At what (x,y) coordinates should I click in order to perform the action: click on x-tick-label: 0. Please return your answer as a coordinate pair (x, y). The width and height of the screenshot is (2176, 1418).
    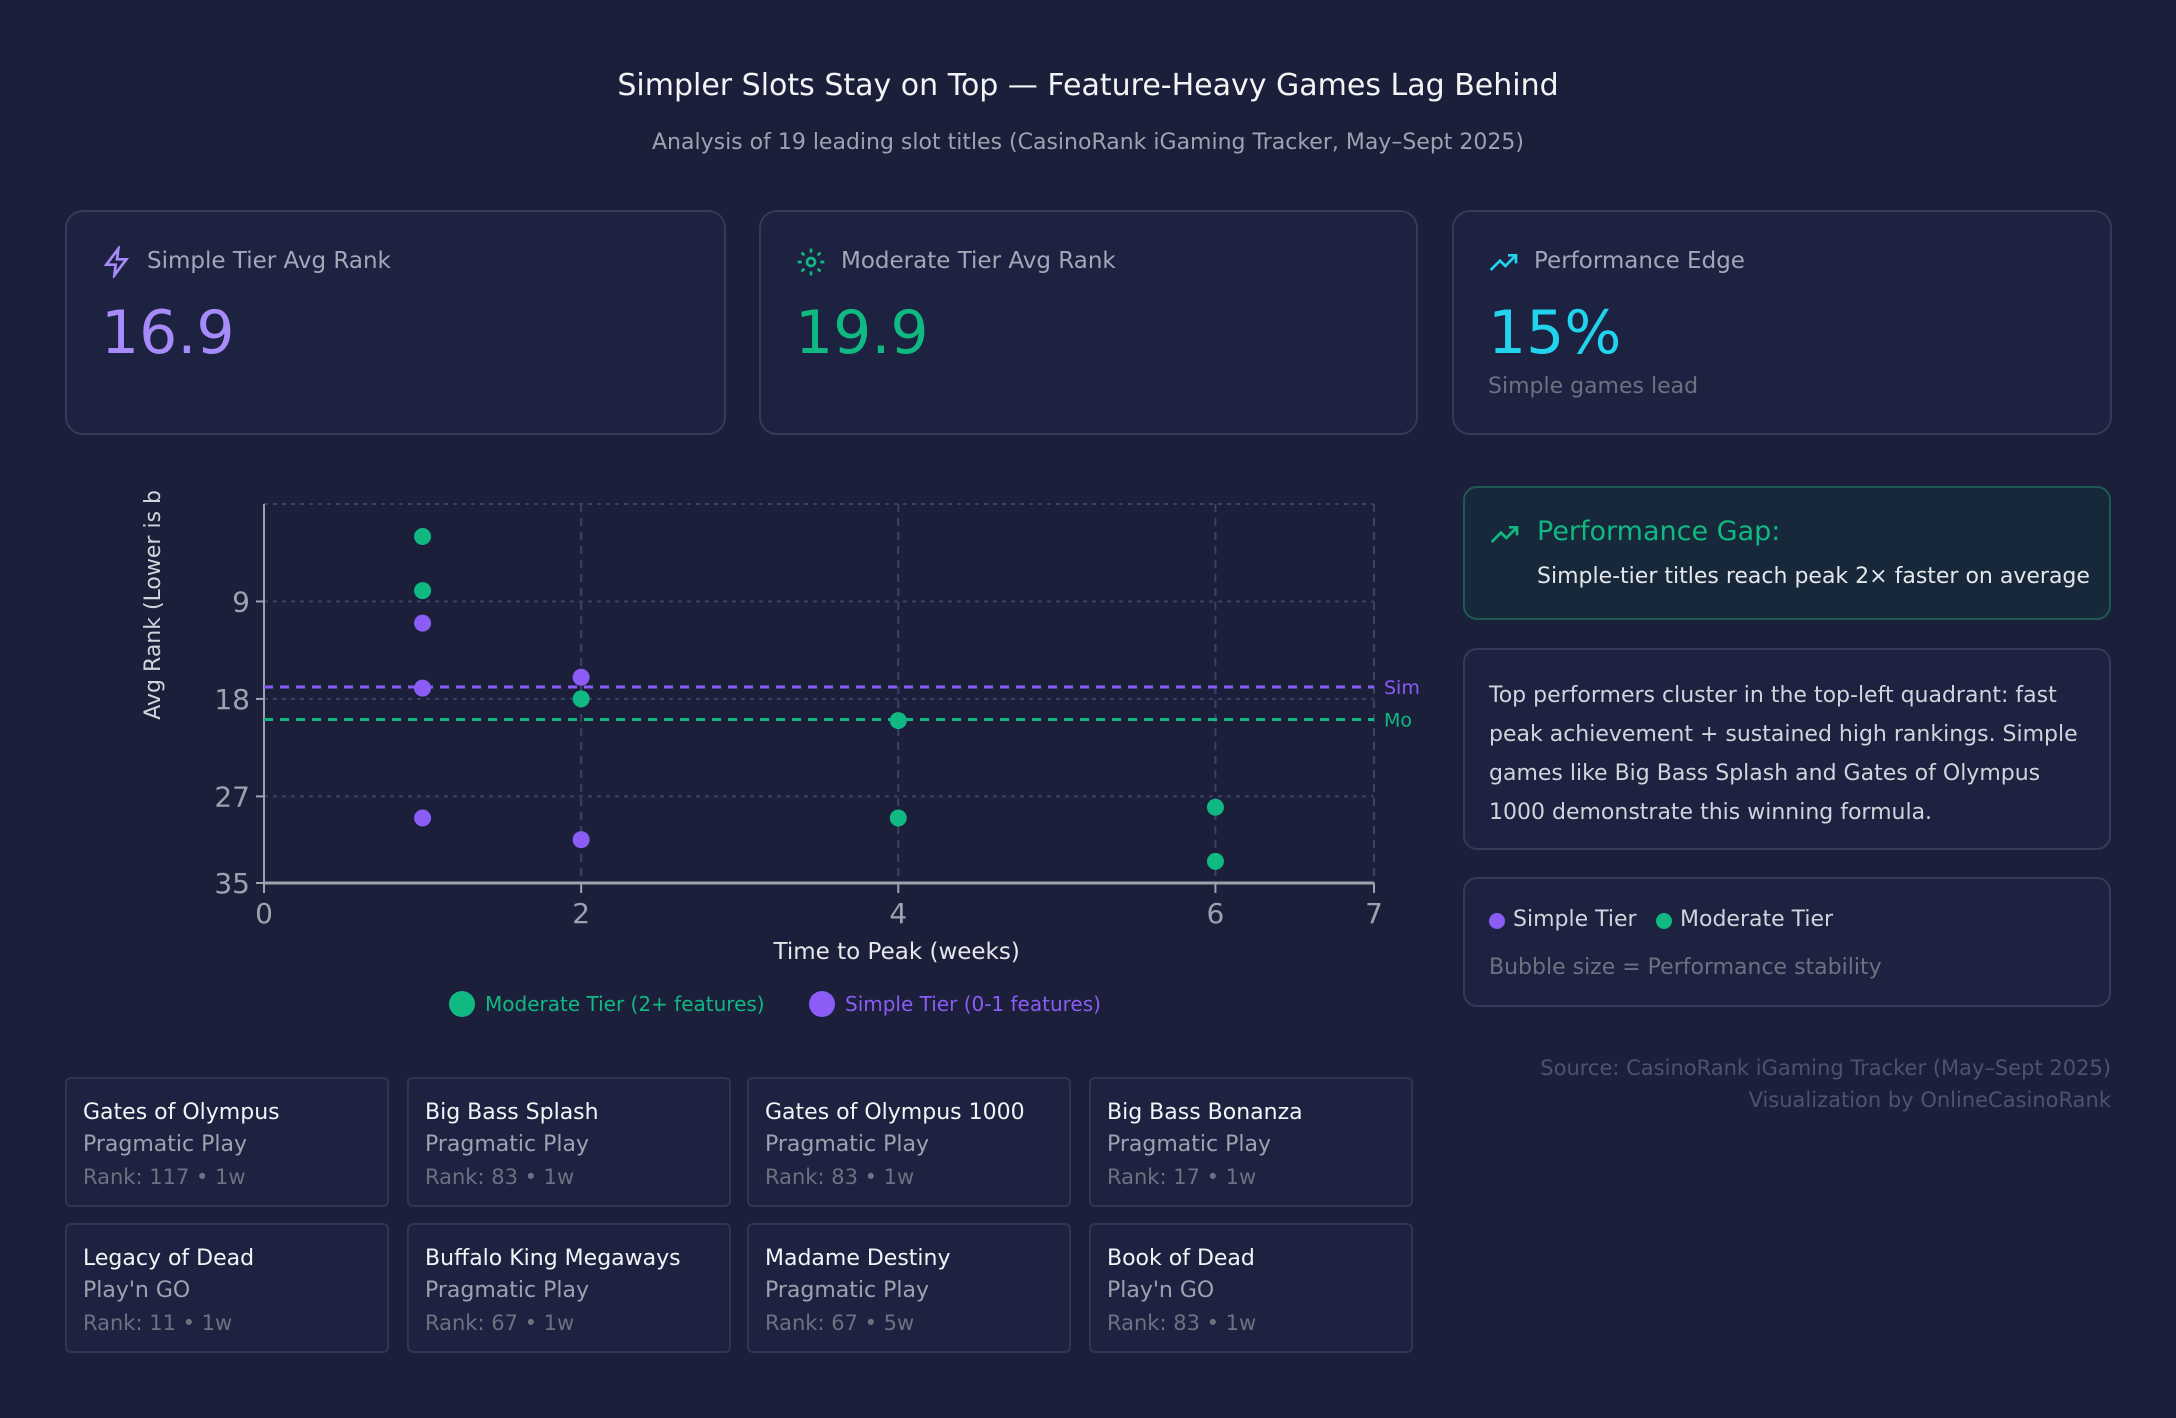
    Looking at the image, I should click on (264, 913).